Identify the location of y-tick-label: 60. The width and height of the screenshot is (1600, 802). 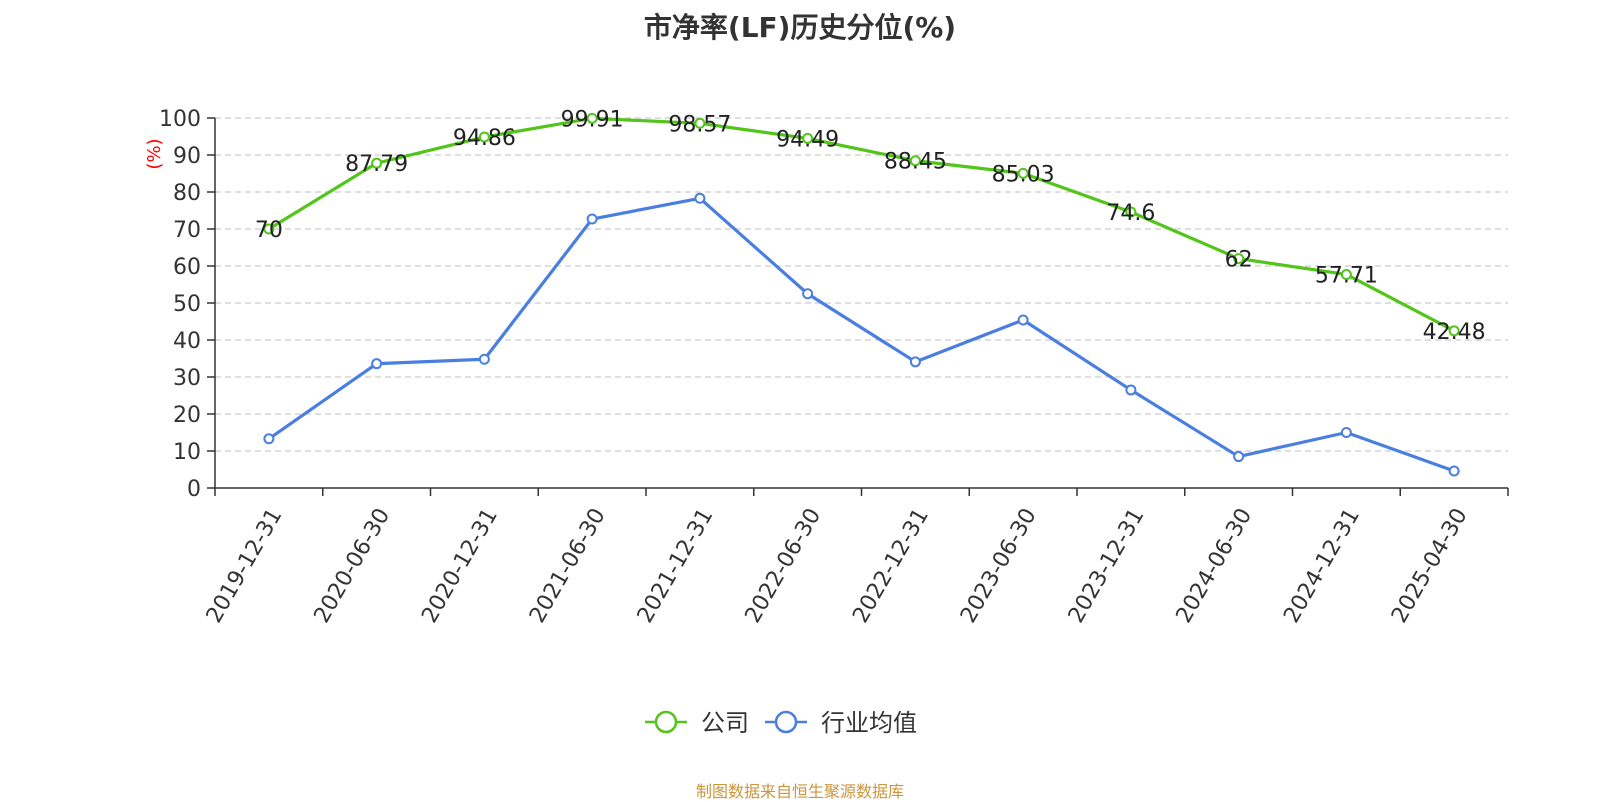
(187, 267).